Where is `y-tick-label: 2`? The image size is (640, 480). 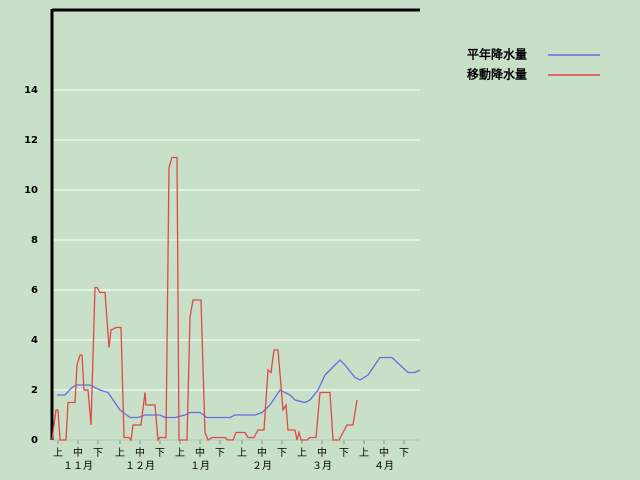 y-tick-label: 2 is located at coordinates (34, 390).